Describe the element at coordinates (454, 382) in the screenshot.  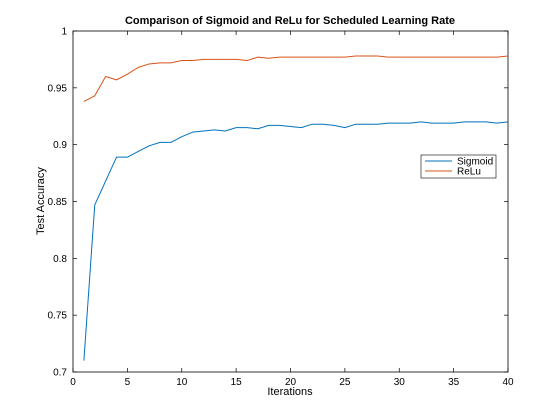
I see `x-tick-label: 35` at that location.